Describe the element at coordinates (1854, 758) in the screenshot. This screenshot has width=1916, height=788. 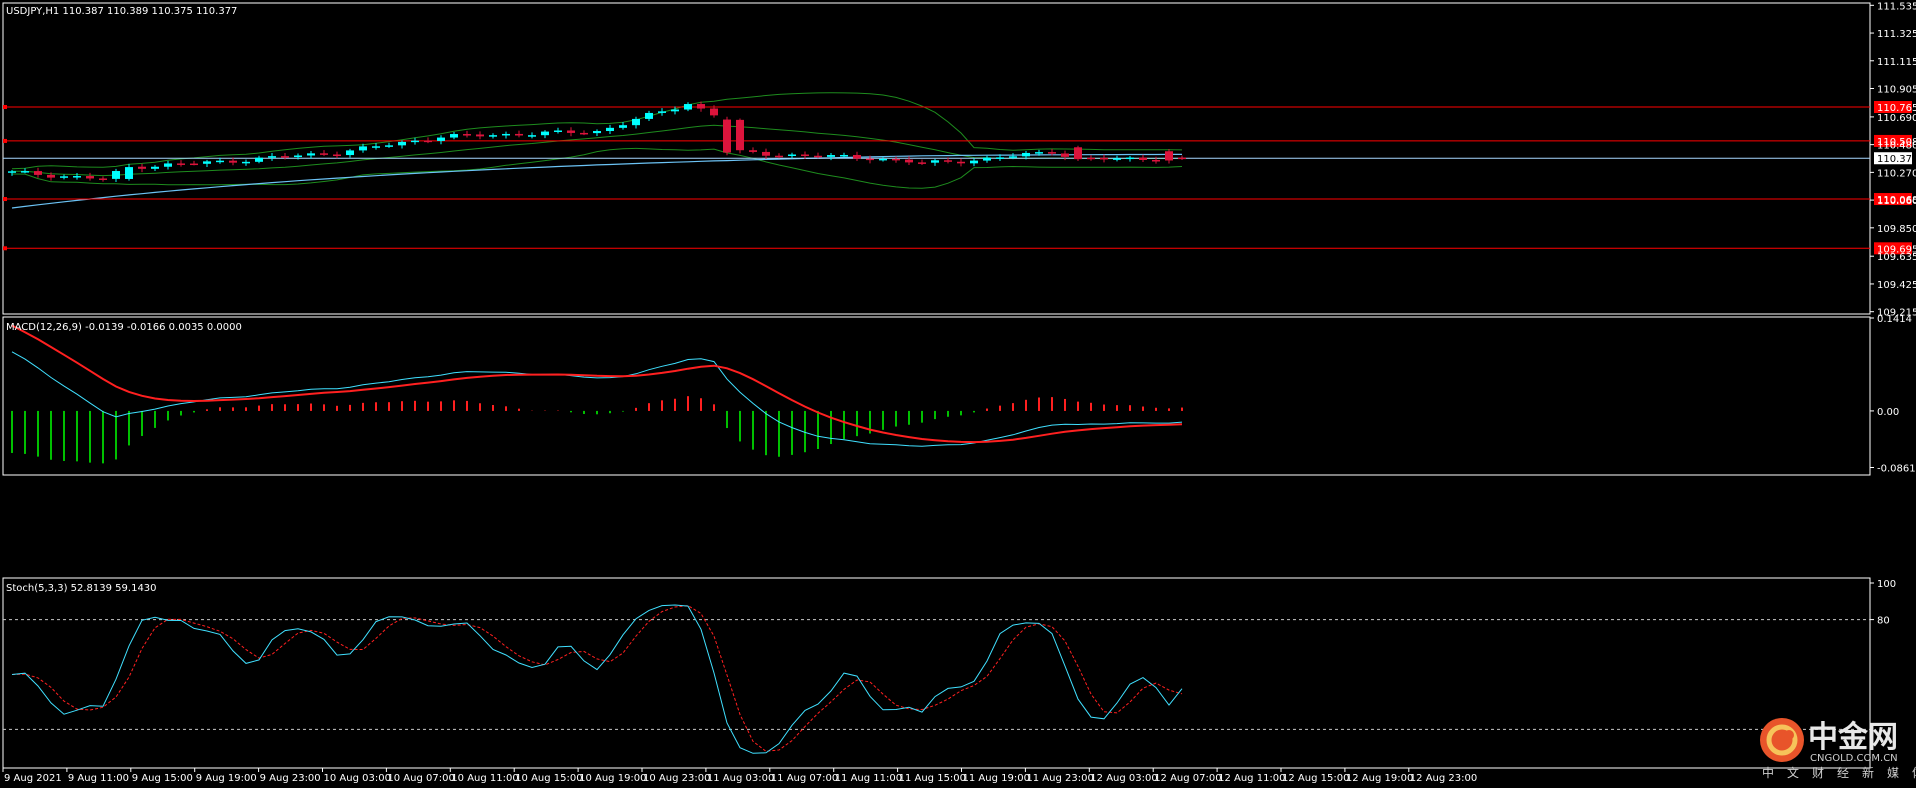
I see `watermark-domain: CNGOLD.COM.CN` at that location.